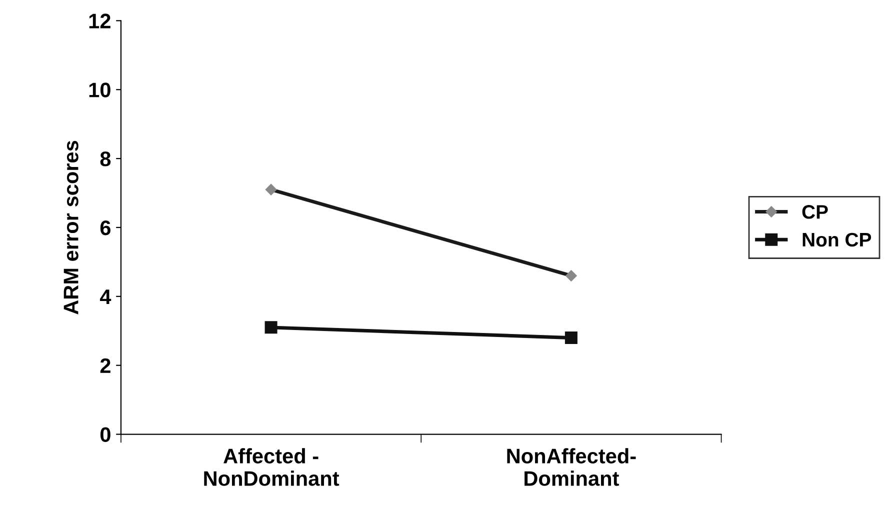  I want to click on legend-label: CP, so click(815, 212).